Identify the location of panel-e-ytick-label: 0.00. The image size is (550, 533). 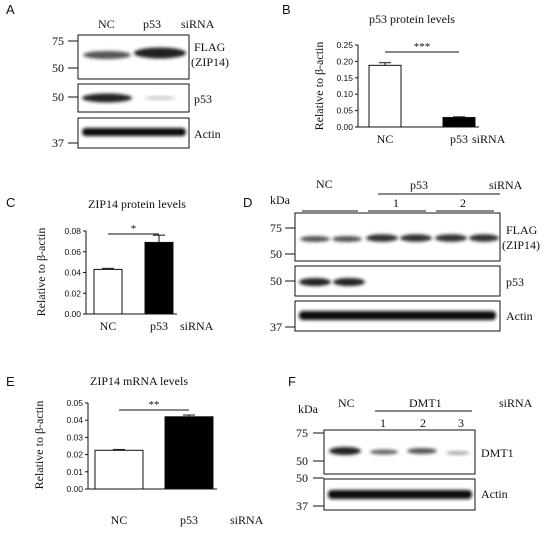
(74, 489).